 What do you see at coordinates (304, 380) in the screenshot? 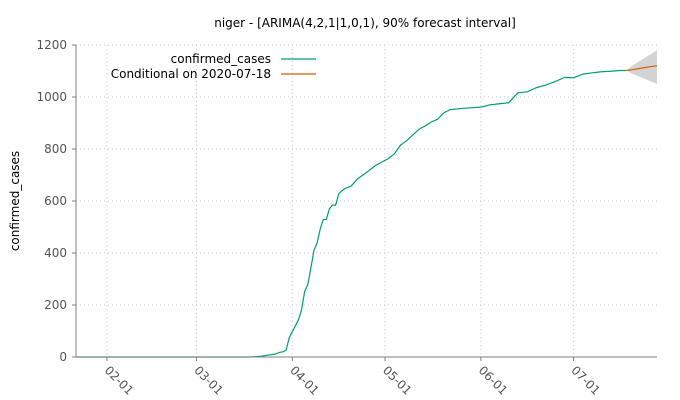
I see `x-tick-label: 04-01` at bounding box center [304, 380].